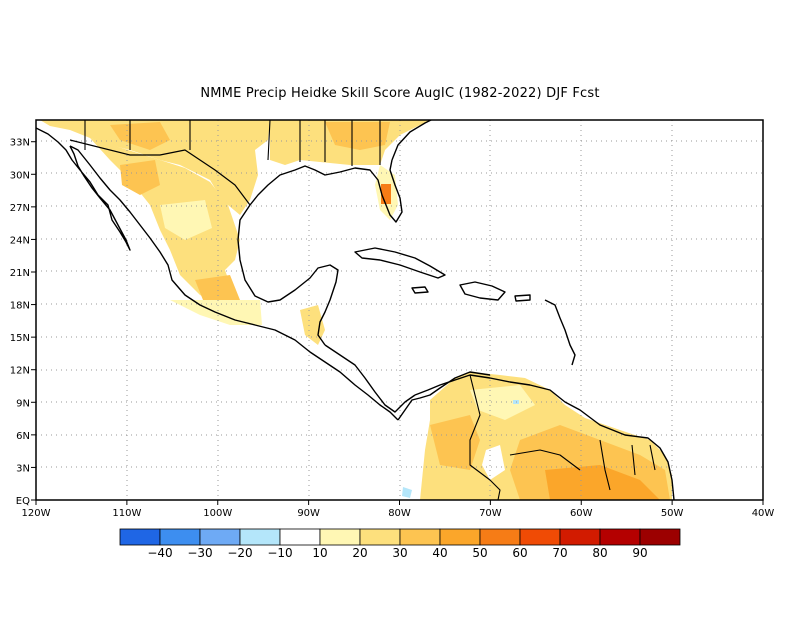  What do you see at coordinates (23, 468) in the screenshot?
I see `y-tick-label: 3N` at bounding box center [23, 468].